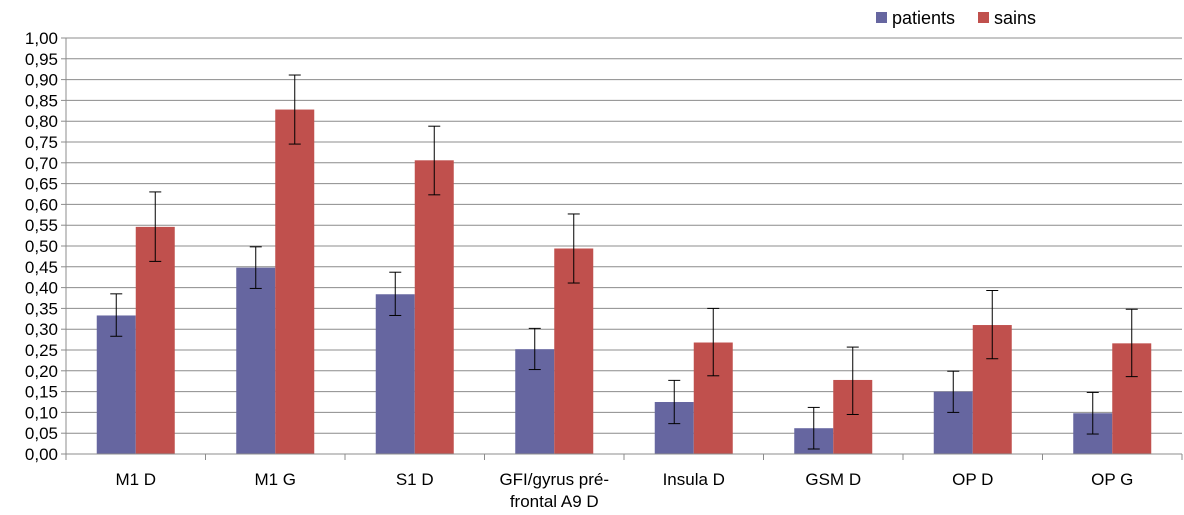 Image resolution: width=1184 pixels, height=515 pixels. I want to click on y-tick-label: 0,45, so click(41, 267).